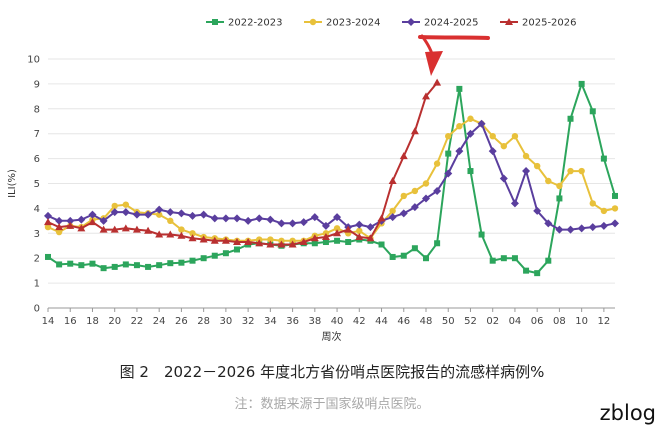  What do you see at coordinates (332, 404) in the screenshot?
I see `source-note: 注：数据来源于国家级哨点医院。` at bounding box center [332, 404].